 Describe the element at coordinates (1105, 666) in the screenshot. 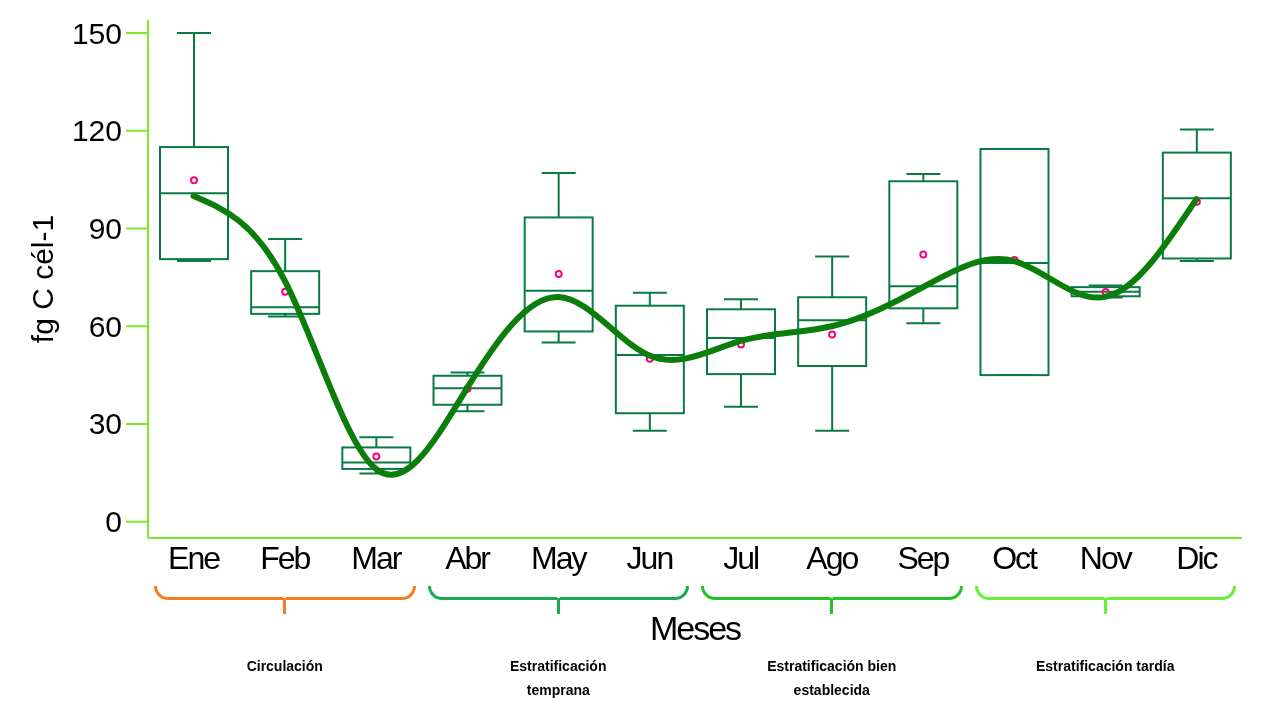

I see `text: Estratificación tardía` at that location.